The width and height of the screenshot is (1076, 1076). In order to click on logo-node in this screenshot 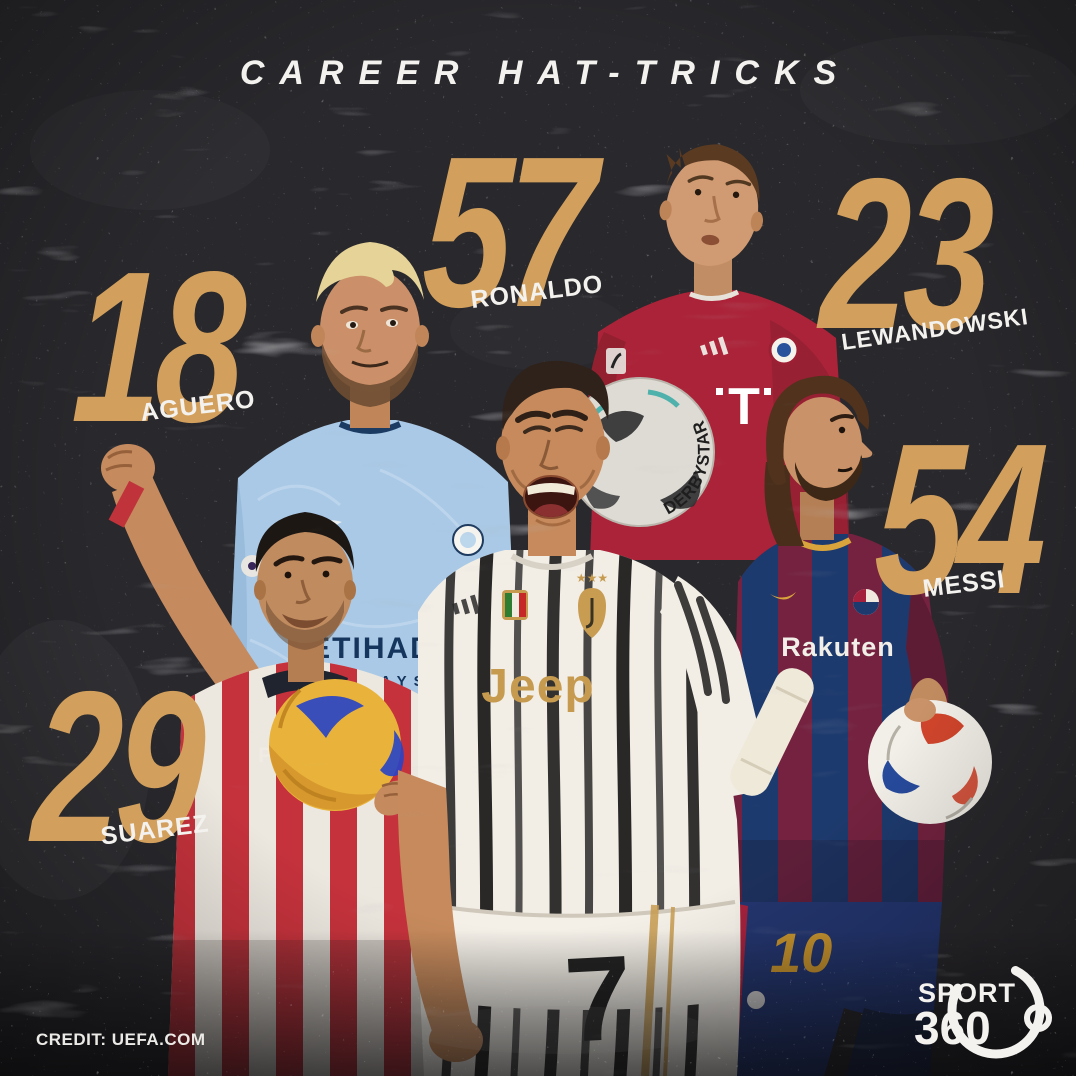, I will do `click(1038, 1018)`.